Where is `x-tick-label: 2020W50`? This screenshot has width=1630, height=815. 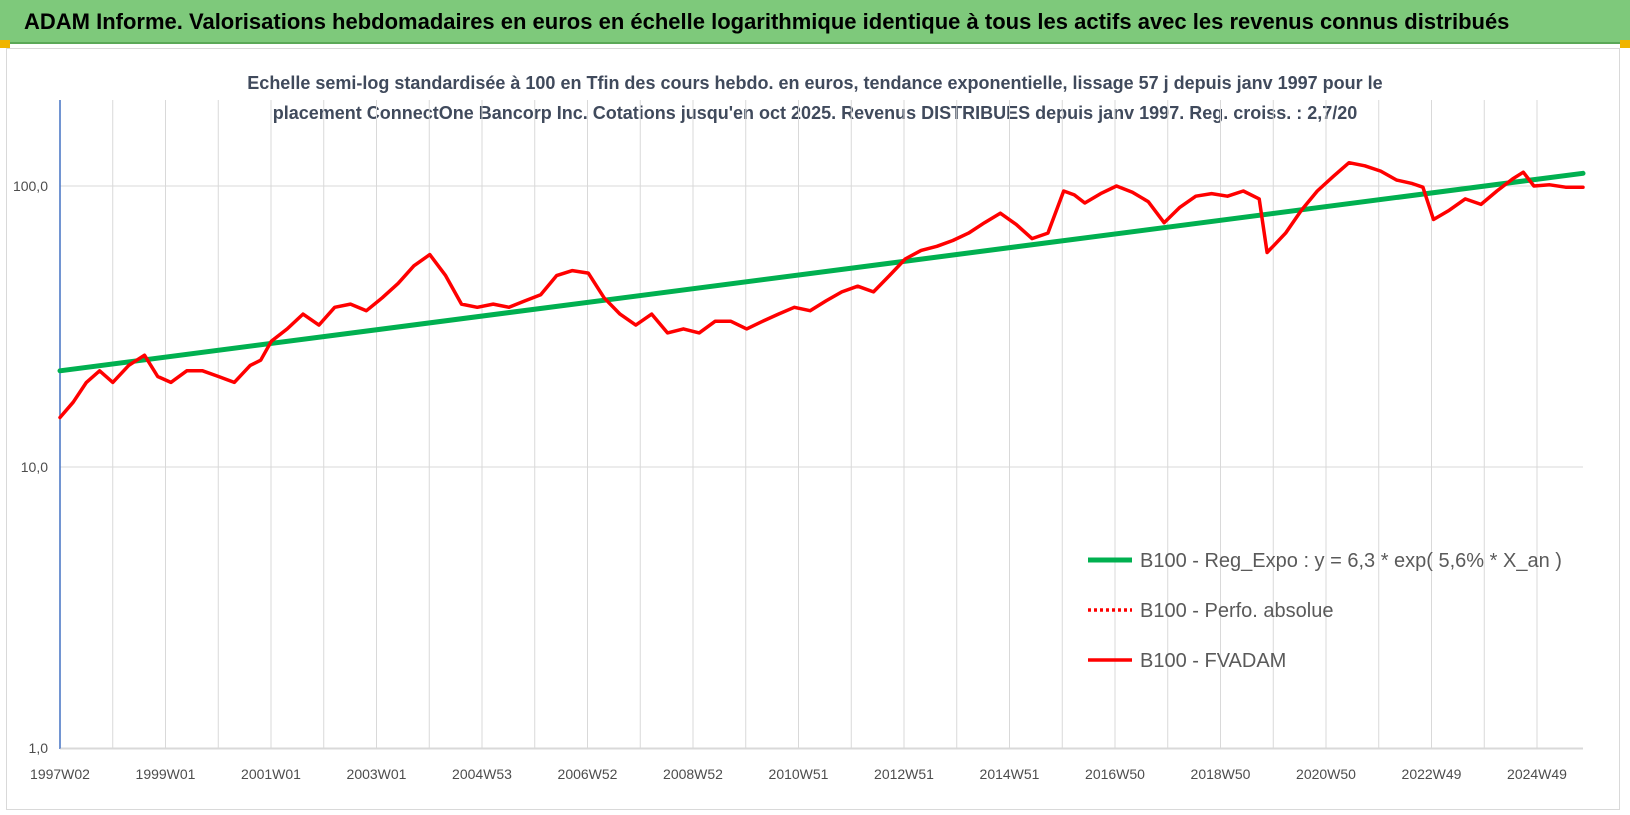
x-tick-label: 2020W50 is located at coordinates (1326, 774).